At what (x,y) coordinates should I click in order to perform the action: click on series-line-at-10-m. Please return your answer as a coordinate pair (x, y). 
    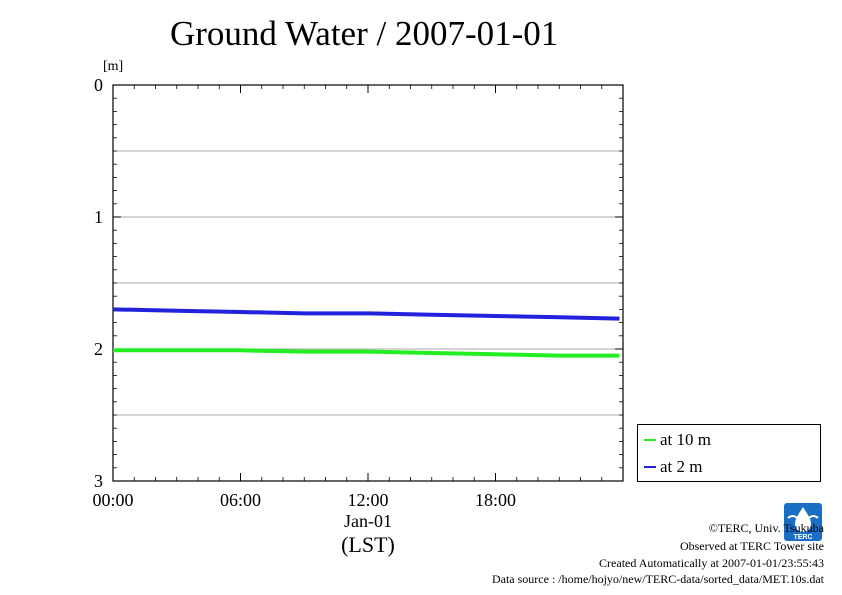
    Looking at the image, I should click on (366, 353).